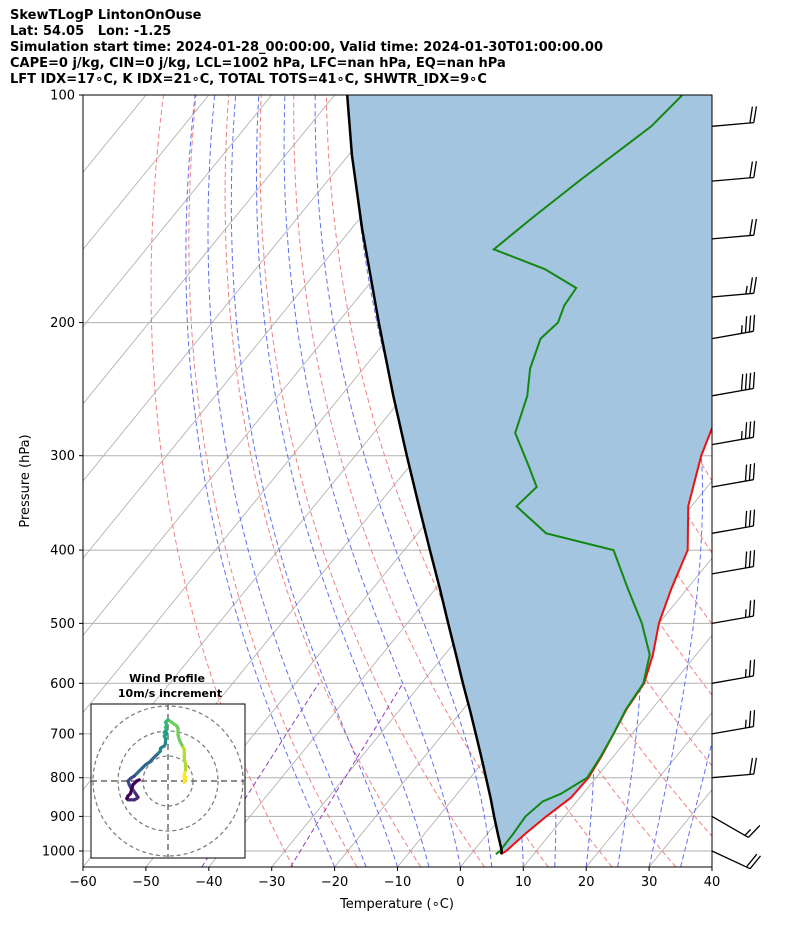 The image size is (794, 937). I want to click on x-axis-label: Temperature (∘C), so click(396, 904).